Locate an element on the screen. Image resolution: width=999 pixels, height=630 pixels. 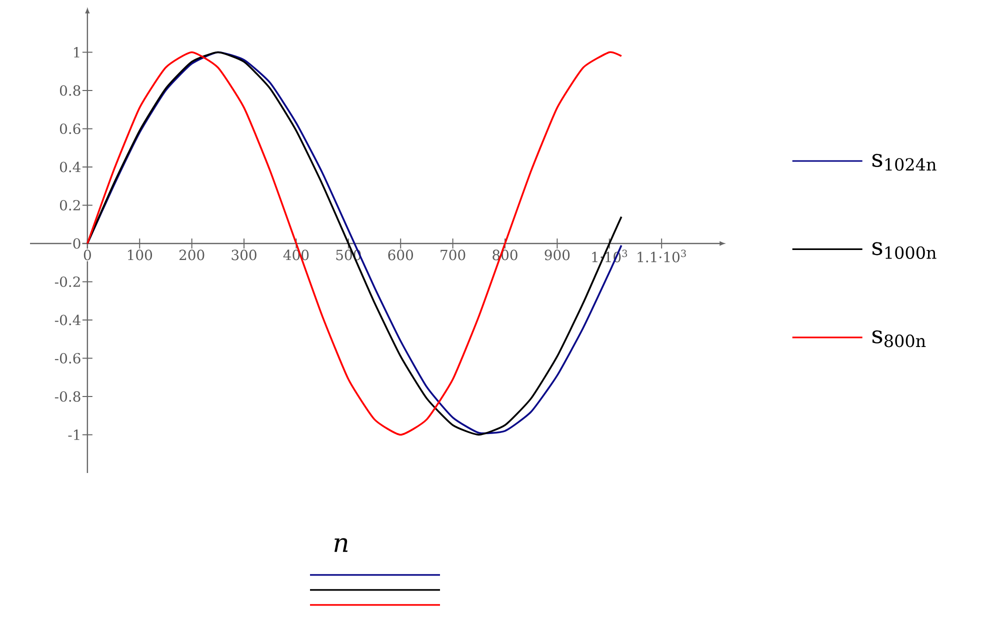
y-tick-label: 0.8 is located at coordinates (70, 90).